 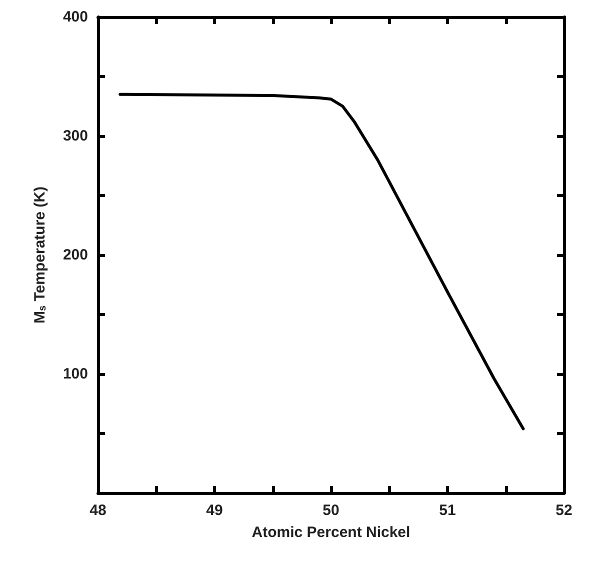 What do you see at coordinates (447, 510) in the screenshot?
I see `x-tick-label: 51` at bounding box center [447, 510].